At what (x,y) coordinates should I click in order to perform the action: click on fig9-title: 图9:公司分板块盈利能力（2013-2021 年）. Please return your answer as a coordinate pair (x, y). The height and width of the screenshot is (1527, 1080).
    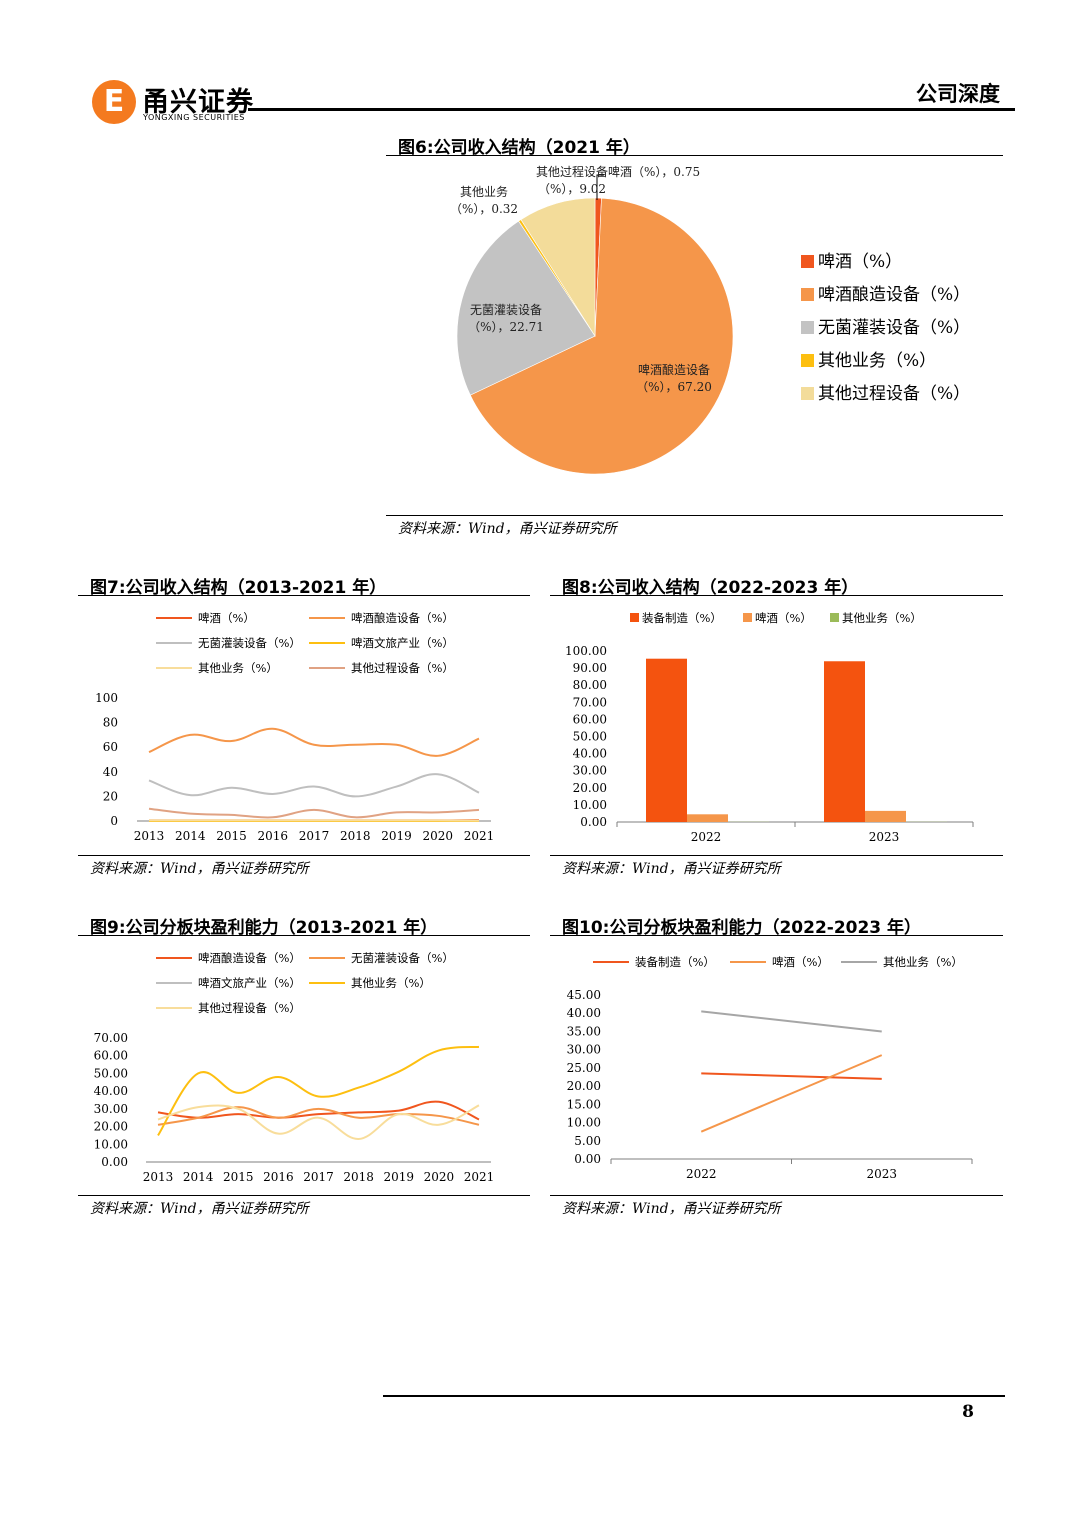
    Looking at the image, I should click on (264, 928).